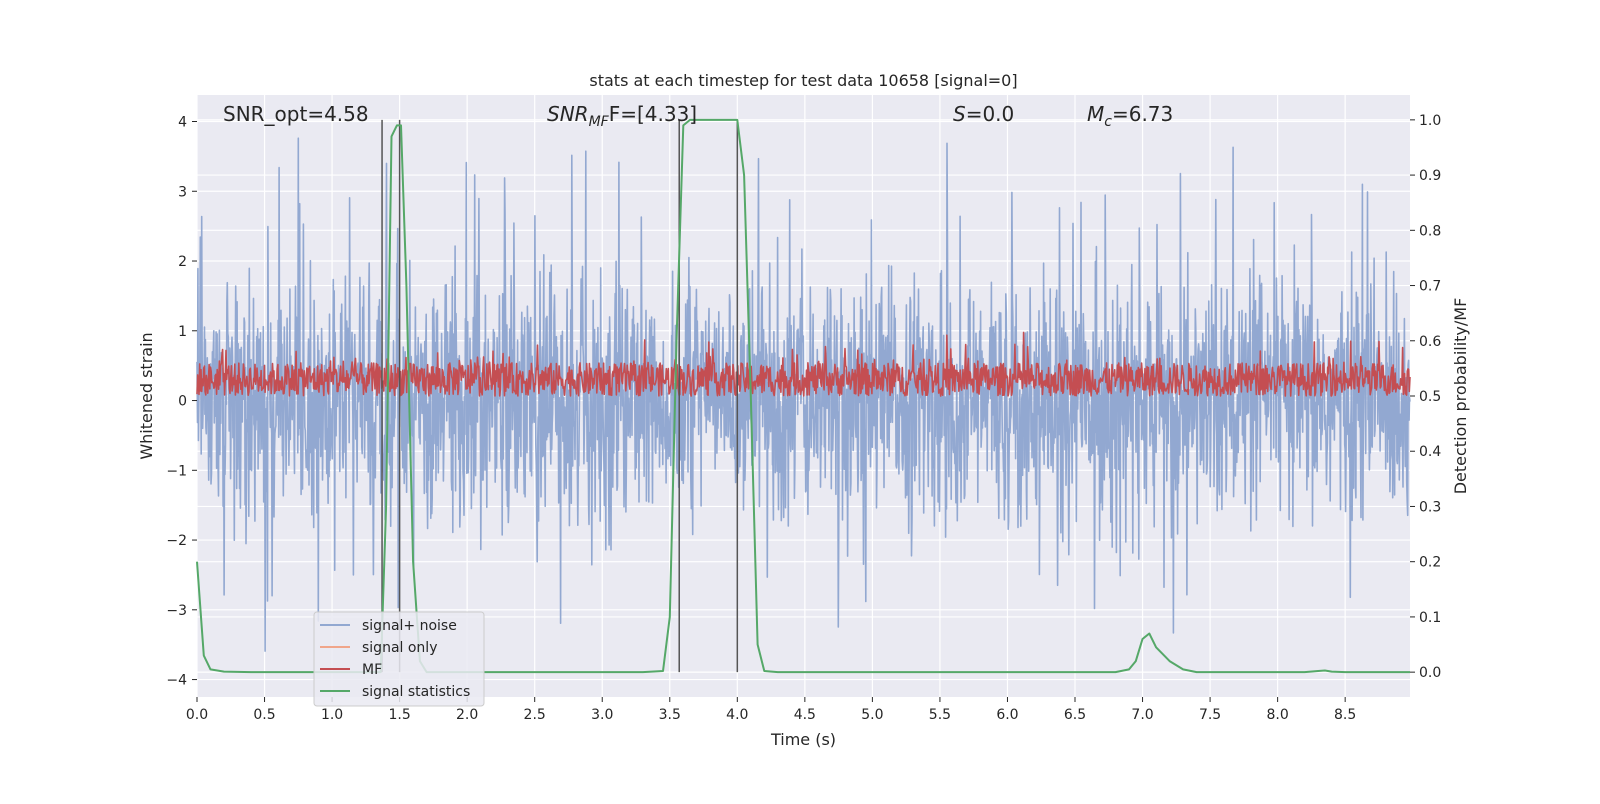 Image resolution: width=1600 pixels, height=804 pixels. Describe the element at coordinates (409, 626) in the screenshot. I see `legend-label: signal+ noise` at that location.